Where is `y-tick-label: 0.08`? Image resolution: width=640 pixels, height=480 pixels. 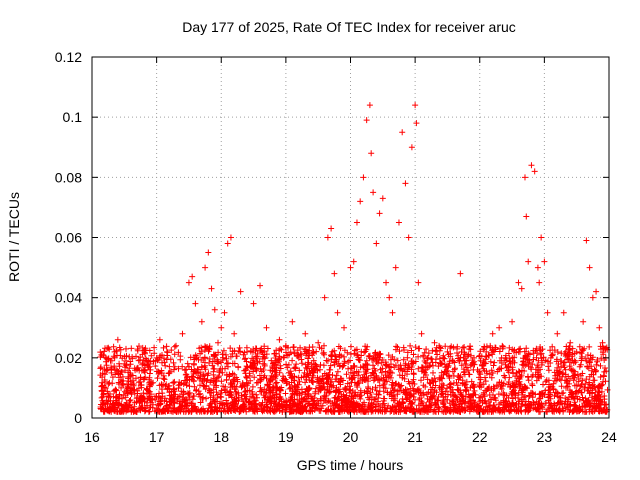
y-tick-label: 0.08 is located at coordinates (68, 177).